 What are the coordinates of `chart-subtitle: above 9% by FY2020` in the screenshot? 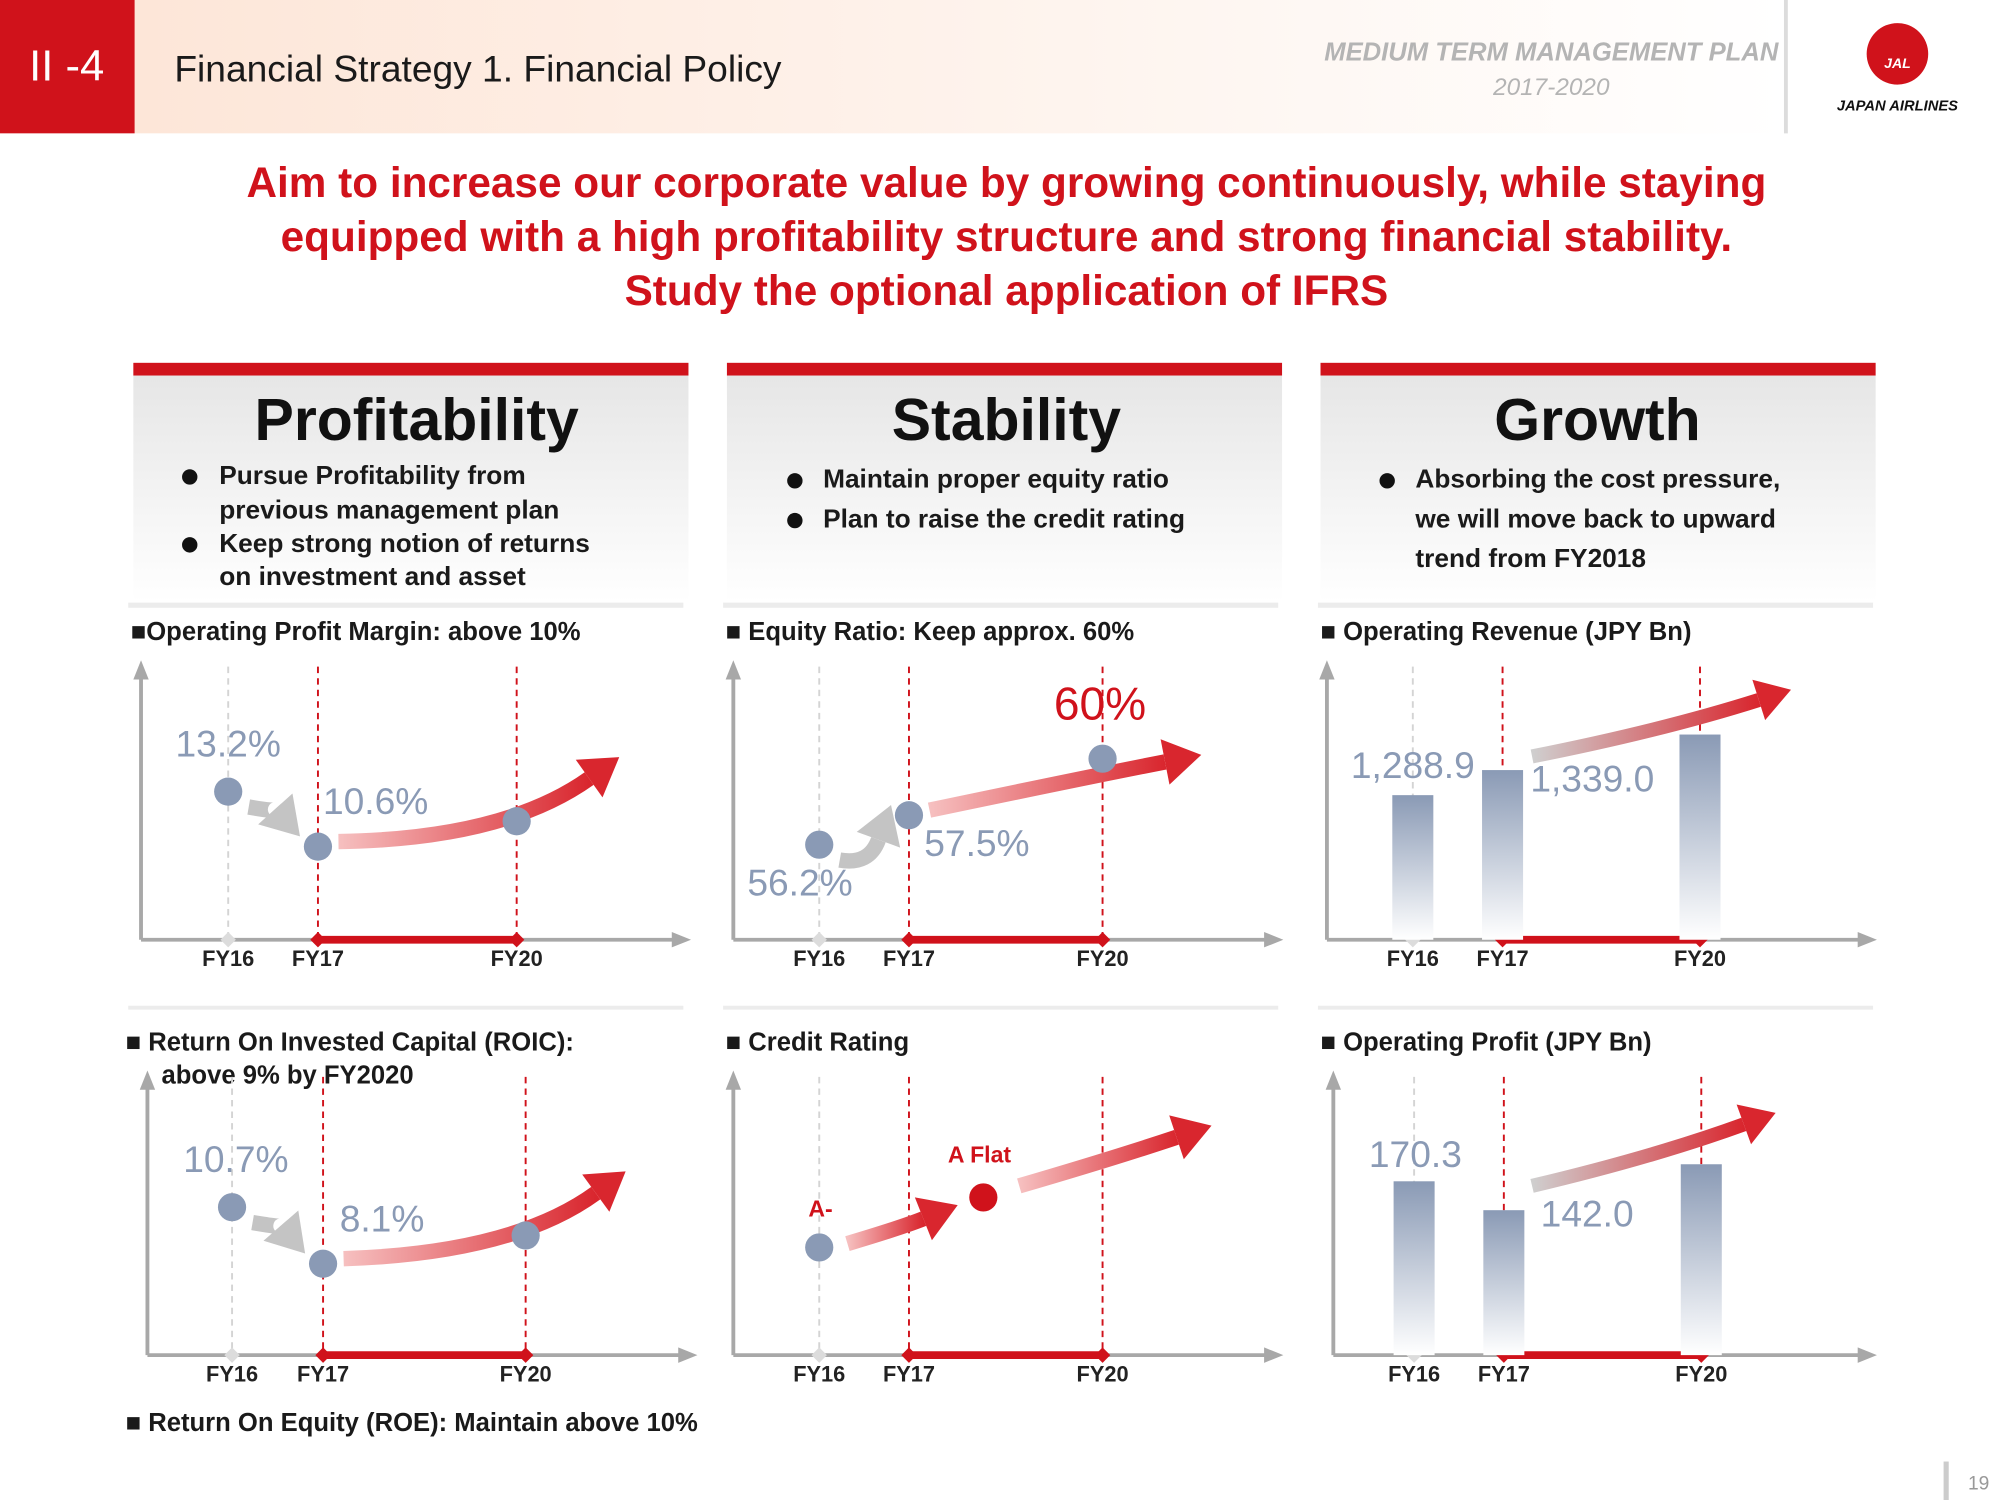 It's located at (288, 1076).